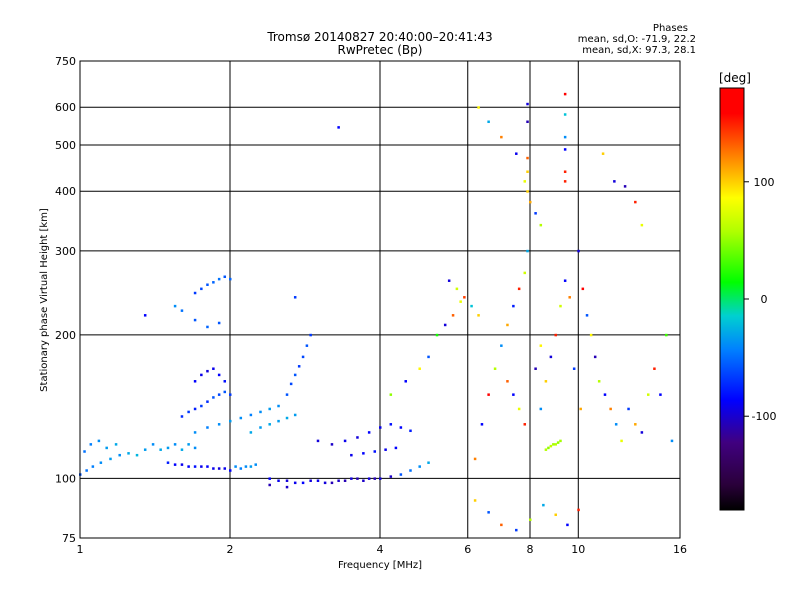 Image resolution: width=800 pixels, height=600 pixels. I want to click on x-tick-label: 10, so click(578, 549).